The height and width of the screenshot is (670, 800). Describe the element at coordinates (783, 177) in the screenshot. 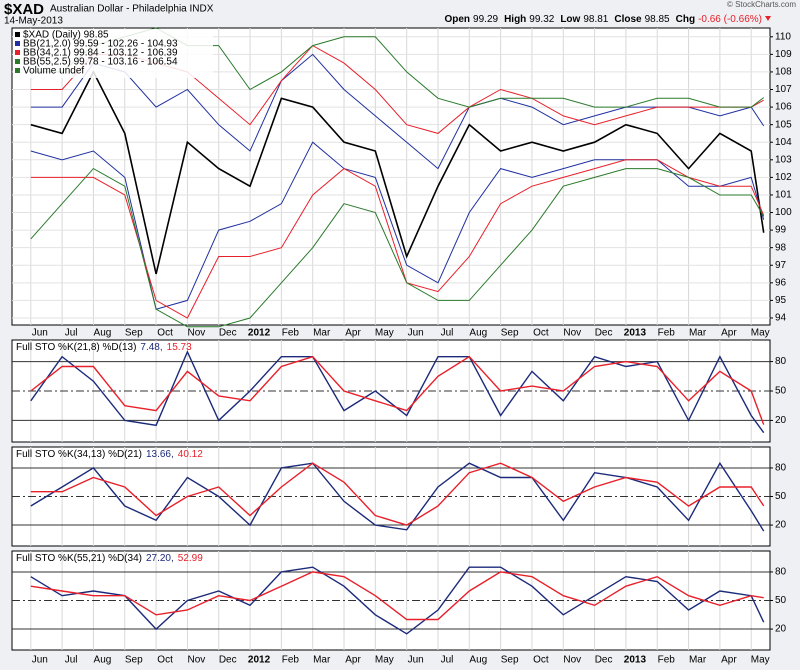

I see `y-tick-label: 102` at that location.